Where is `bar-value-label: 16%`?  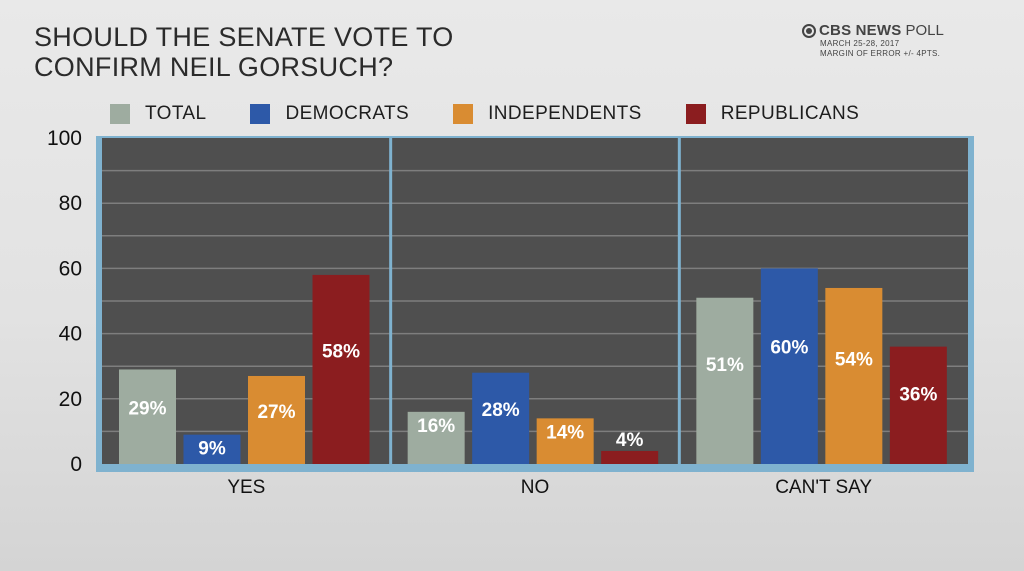 bar-value-label: 16% is located at coordinates (436, 426).